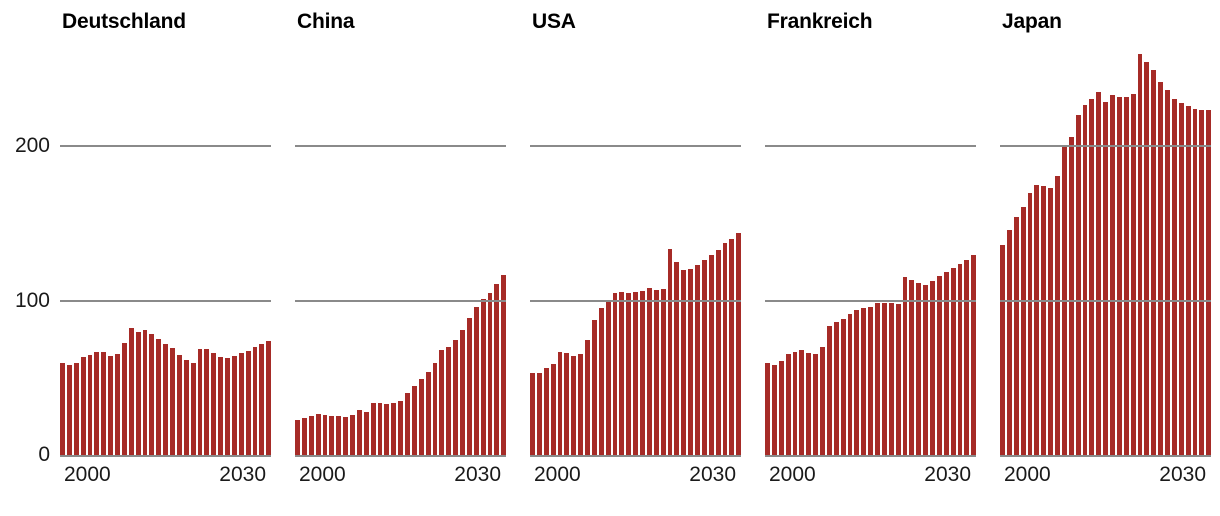  Describe the element at coordinates (554, 21) in the screenshot. I see `panel-title: USA` at that location.